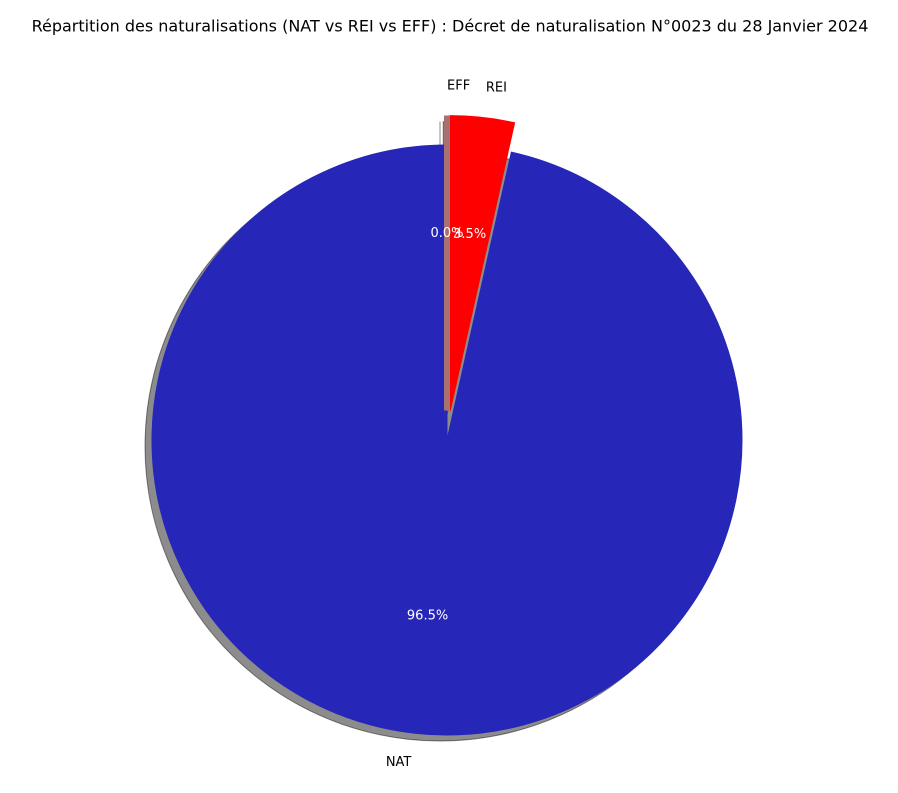 The width and height of the screenshot is (898, 793). Describe the element at coordinates (482, 263) in the screenshot. I see `wedge` at that location.